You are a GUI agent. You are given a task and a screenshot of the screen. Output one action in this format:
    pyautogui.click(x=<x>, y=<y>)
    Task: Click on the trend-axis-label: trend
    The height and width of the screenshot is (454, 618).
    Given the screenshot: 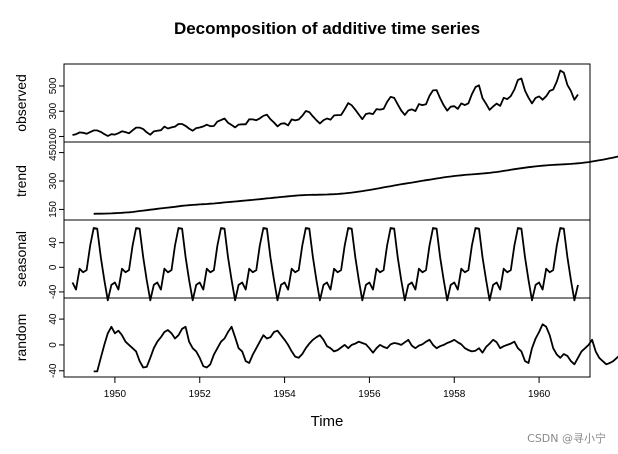 What is the action you would take?
    pyautogui.click(x=21, y=181)
    